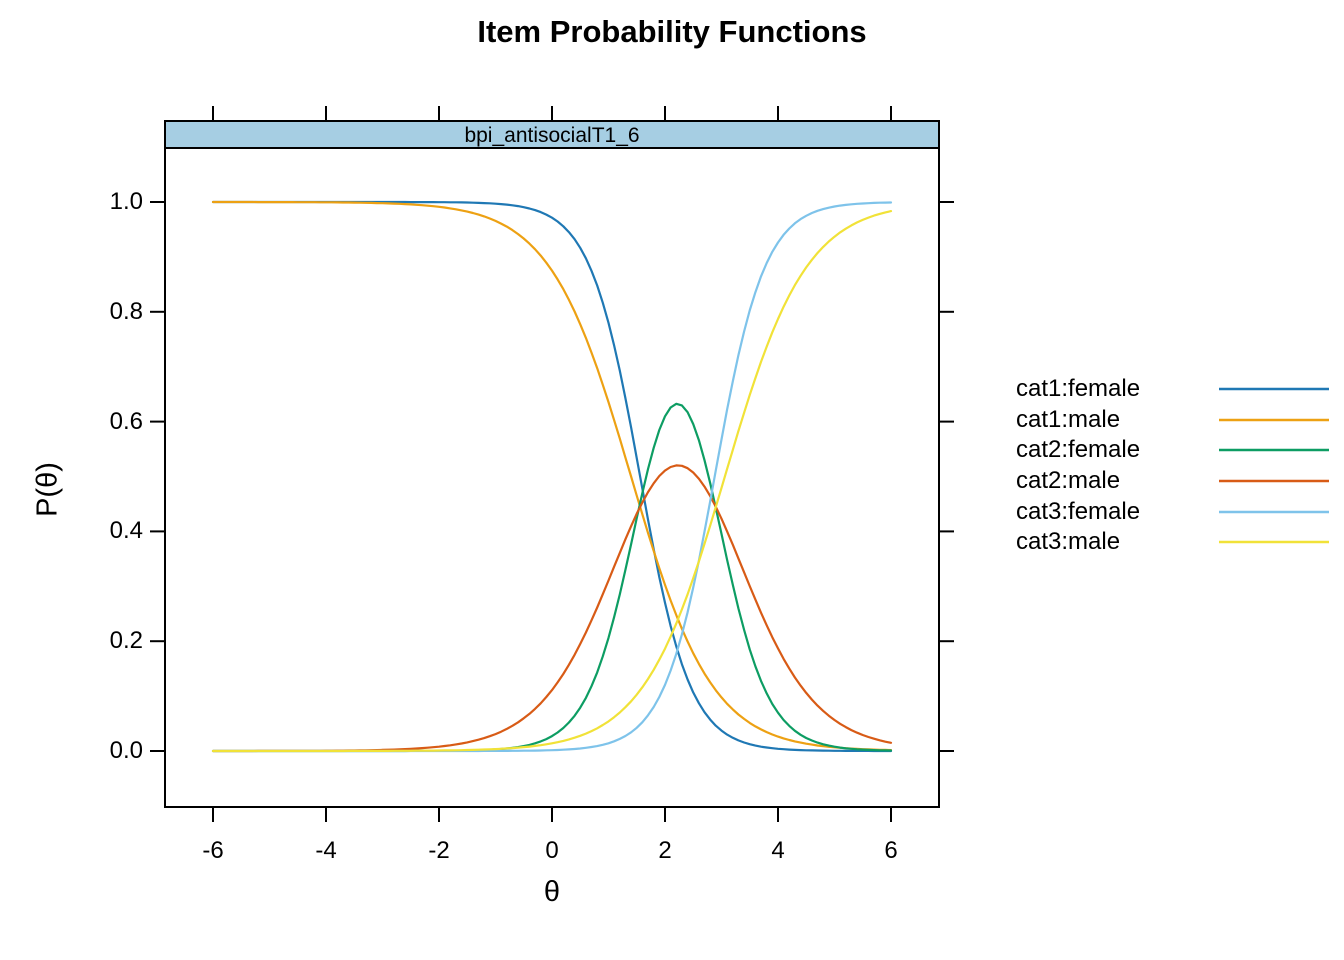 The height and width of the screenshot is (960, 1344). What do you see at coordinates (213, 850) in the screenshot?
I see `x-tick-label: -6` at bounding box center [213, 850].